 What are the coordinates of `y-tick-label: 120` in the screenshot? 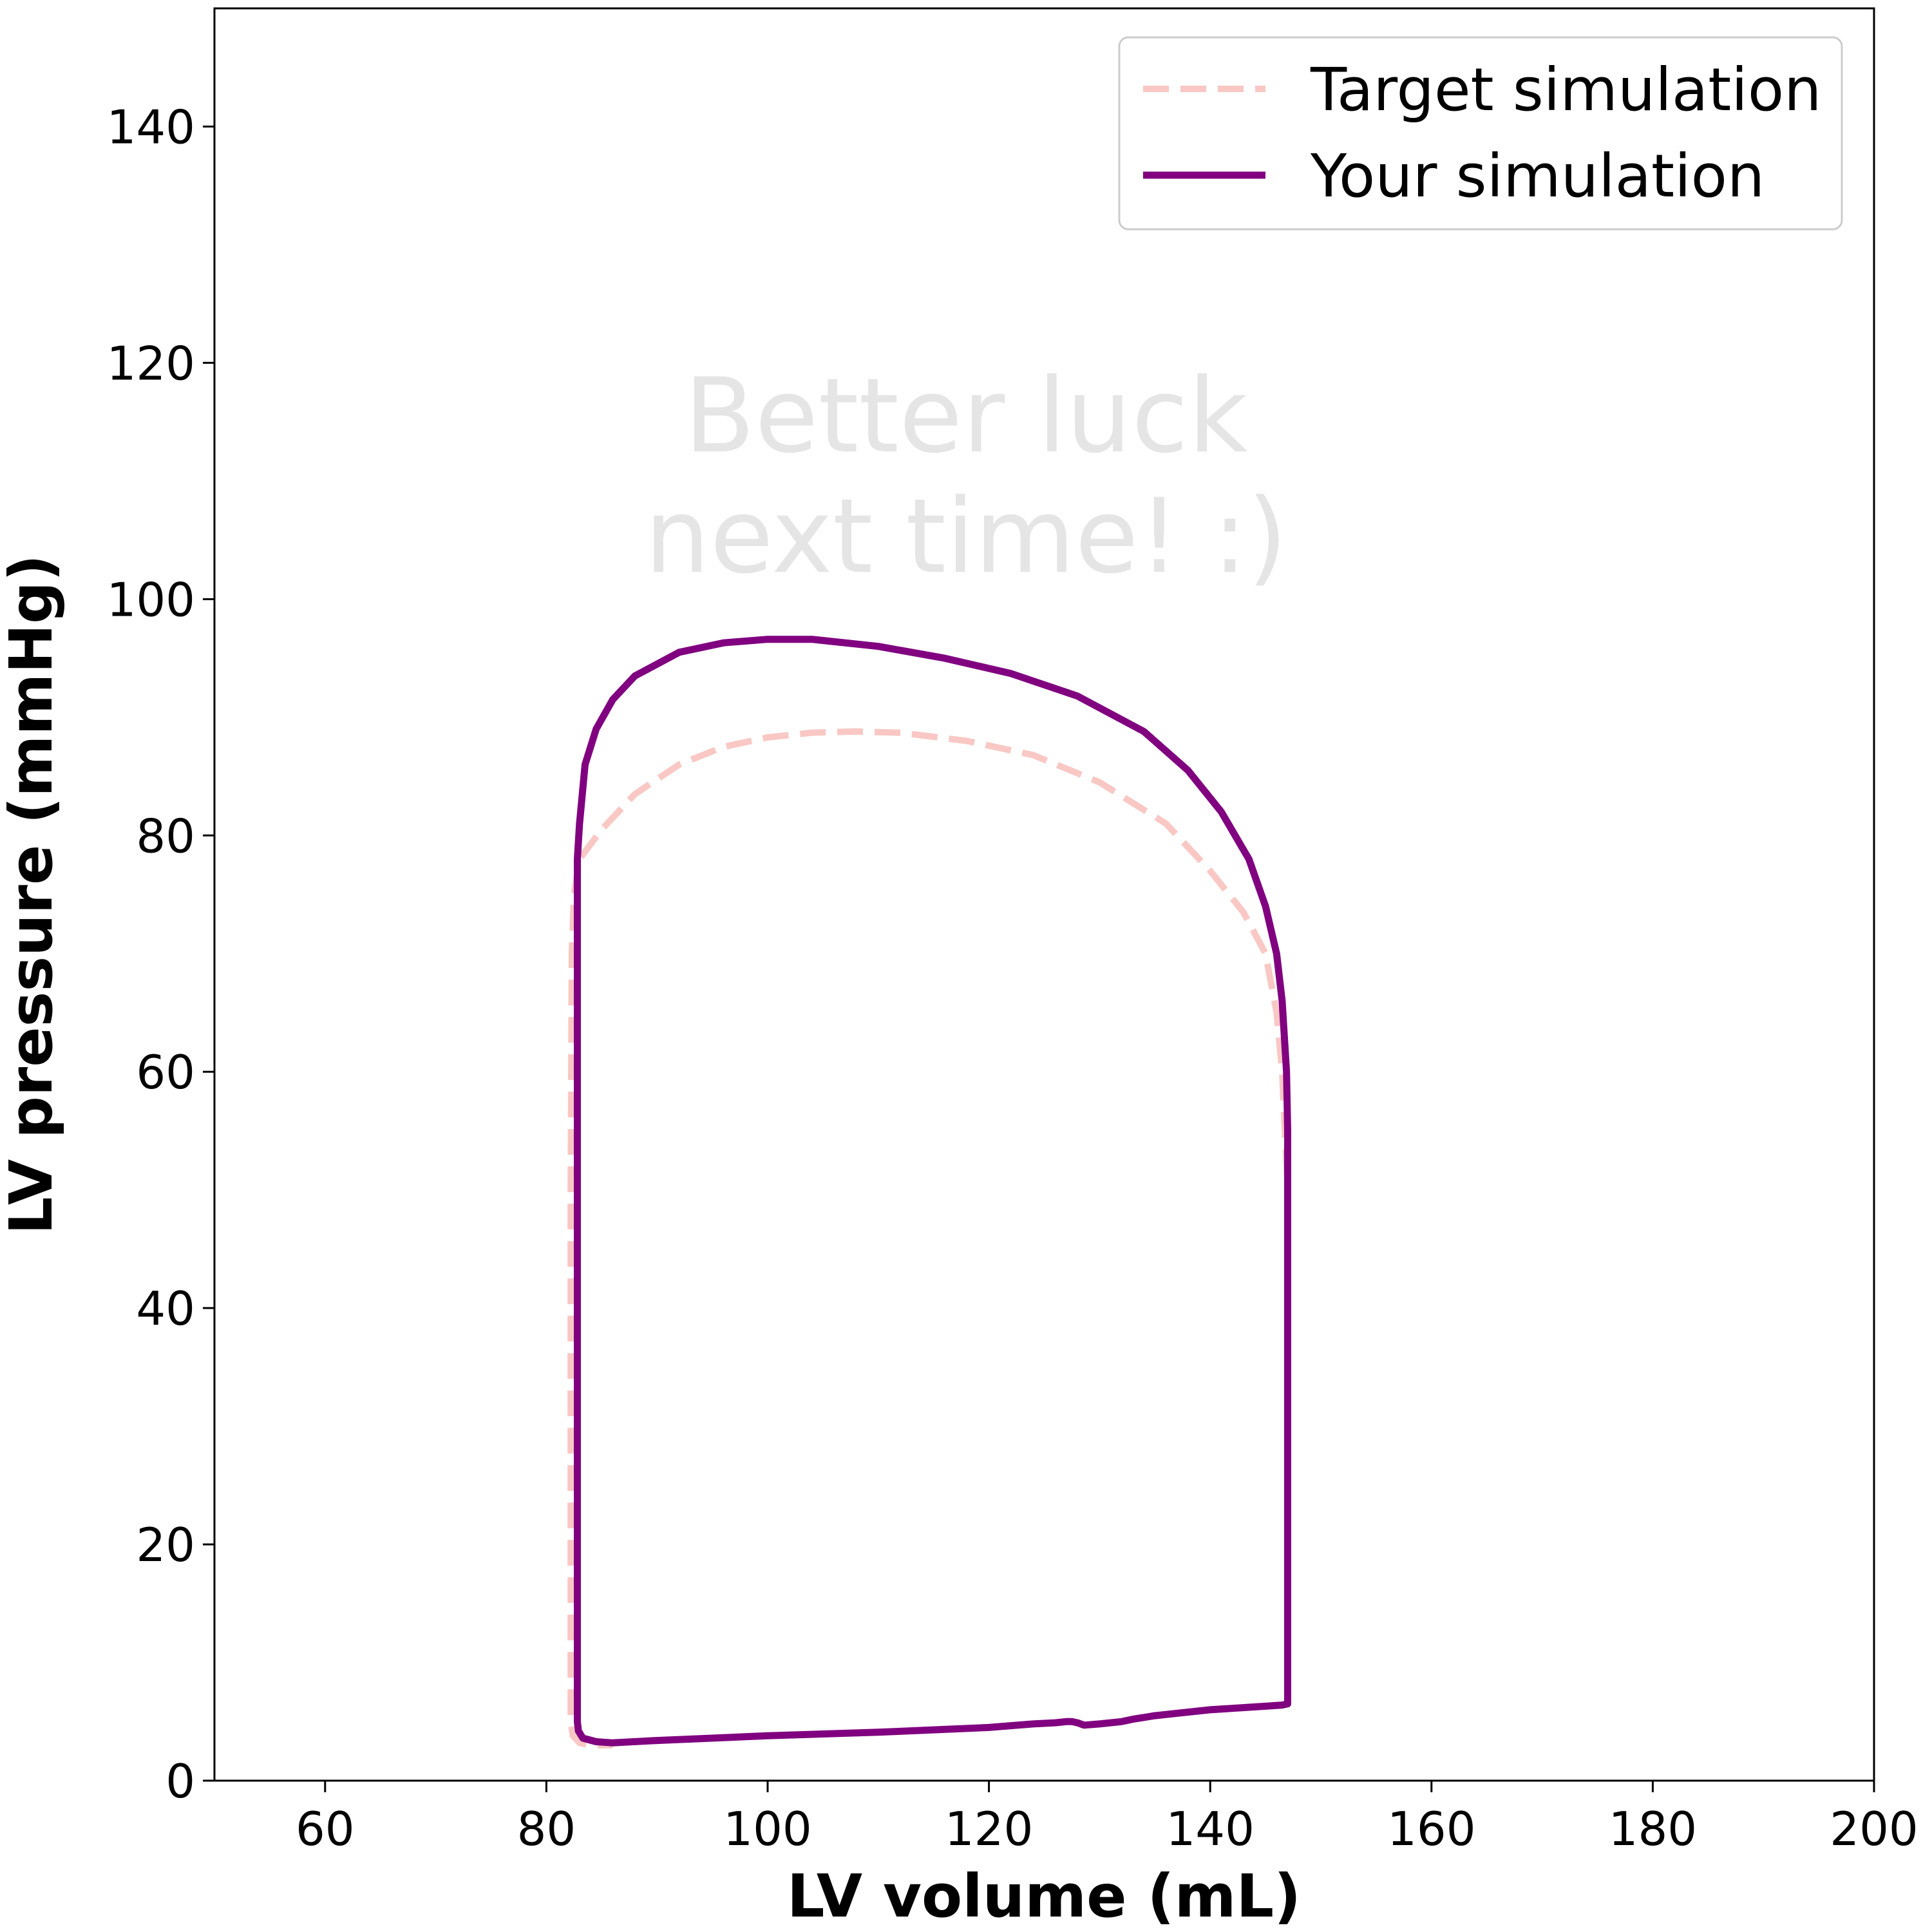 It's located at (151, 363).